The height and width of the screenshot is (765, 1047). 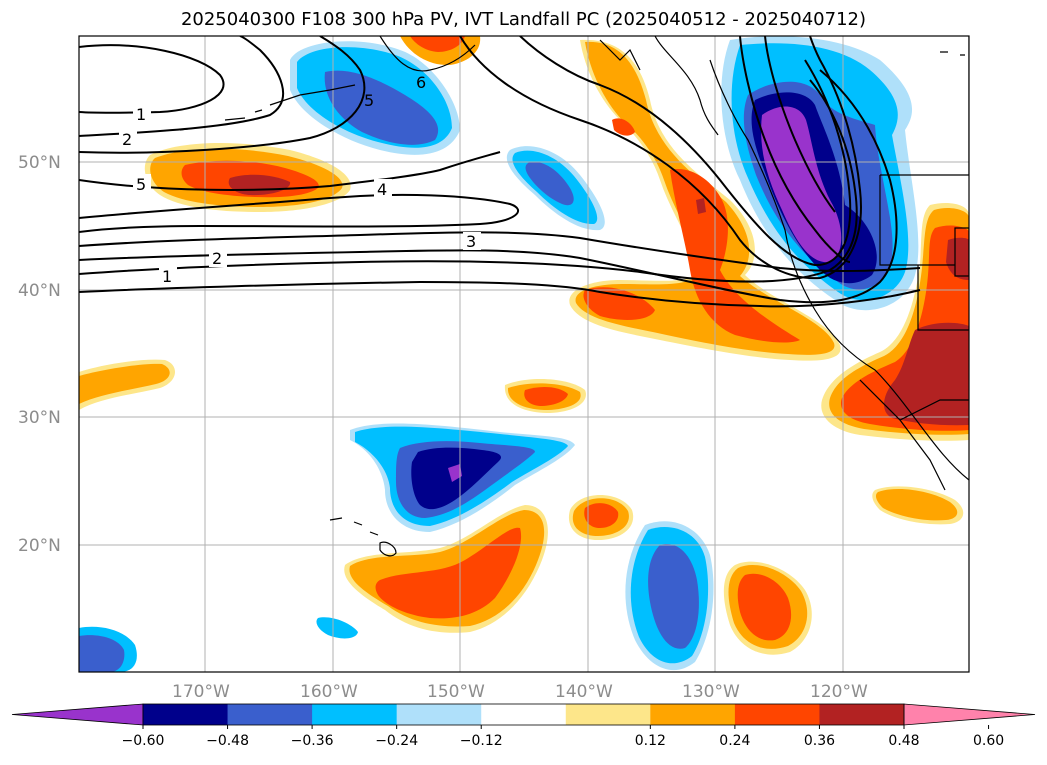 What do you see at coordinates (39, 546) in the screenshot?
I see `lat-label: 20°N` at bounding box center [39, 546].